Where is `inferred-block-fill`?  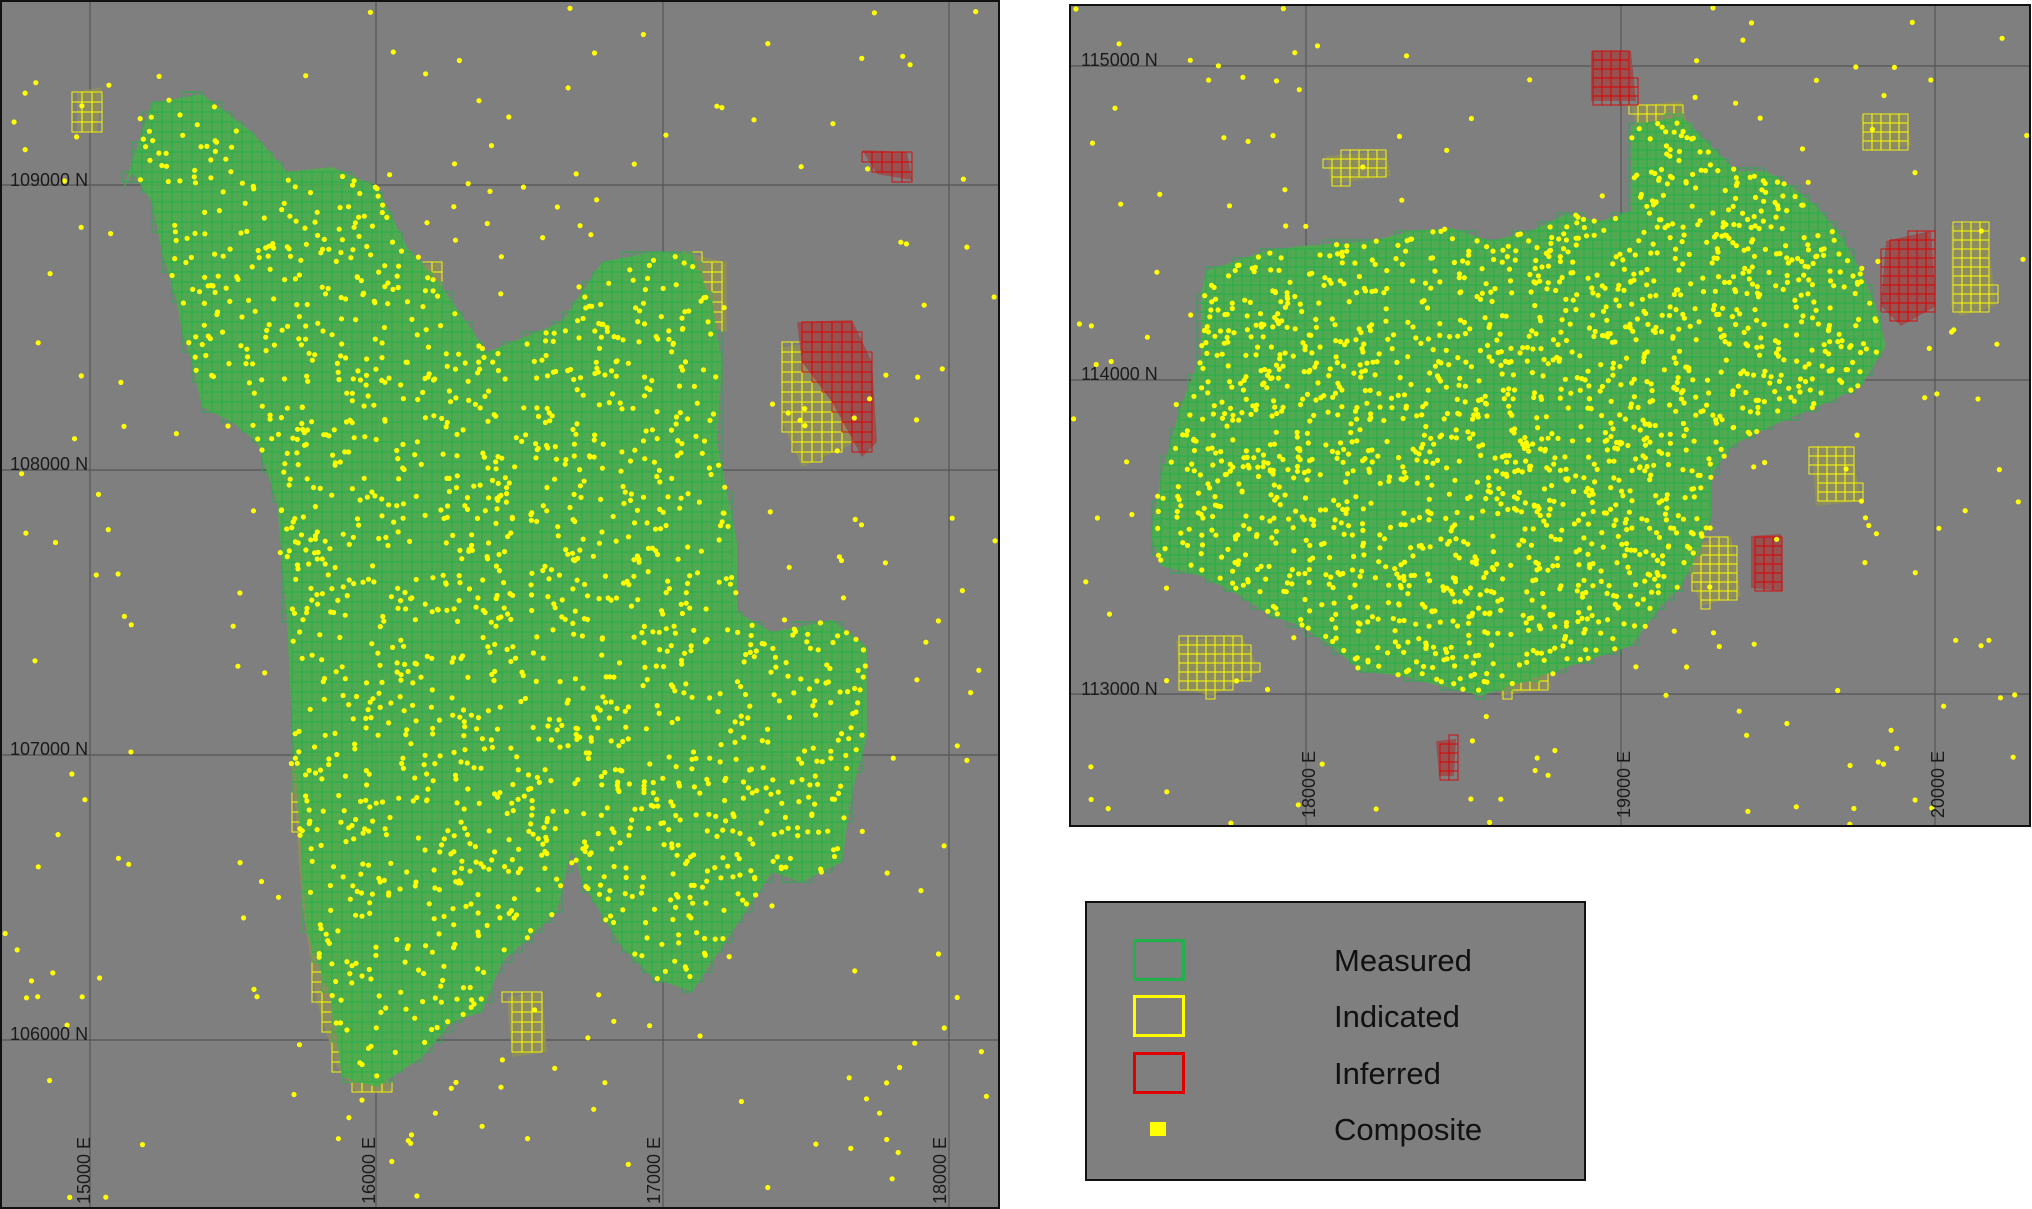
inferred-block-fill is located at coordinates (887, 165).